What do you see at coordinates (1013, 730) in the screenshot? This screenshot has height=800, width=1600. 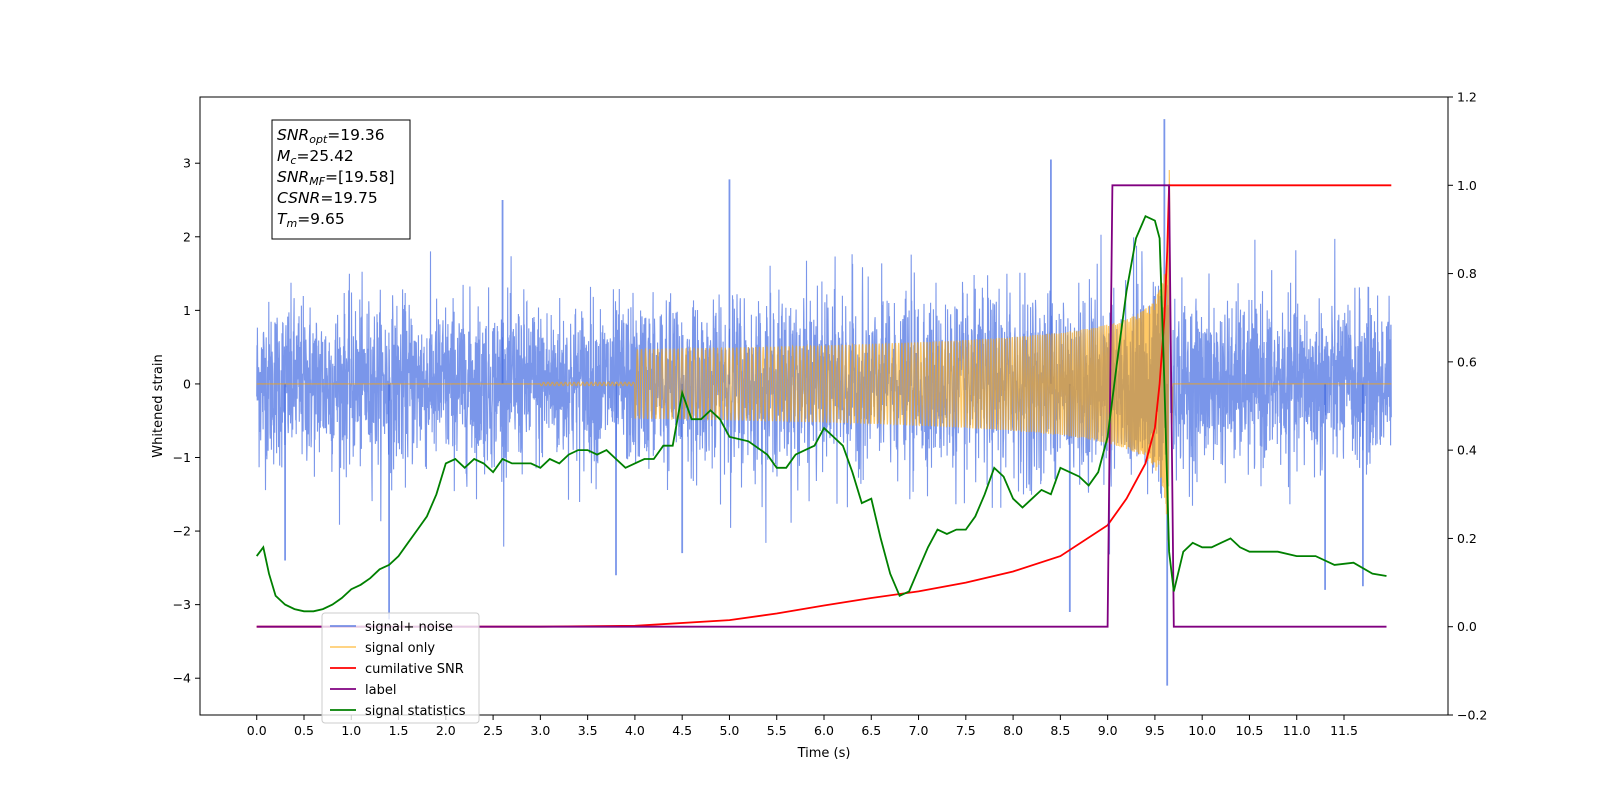 I see `x-tick-label: 8.0` at bounding box center [1013, 730].